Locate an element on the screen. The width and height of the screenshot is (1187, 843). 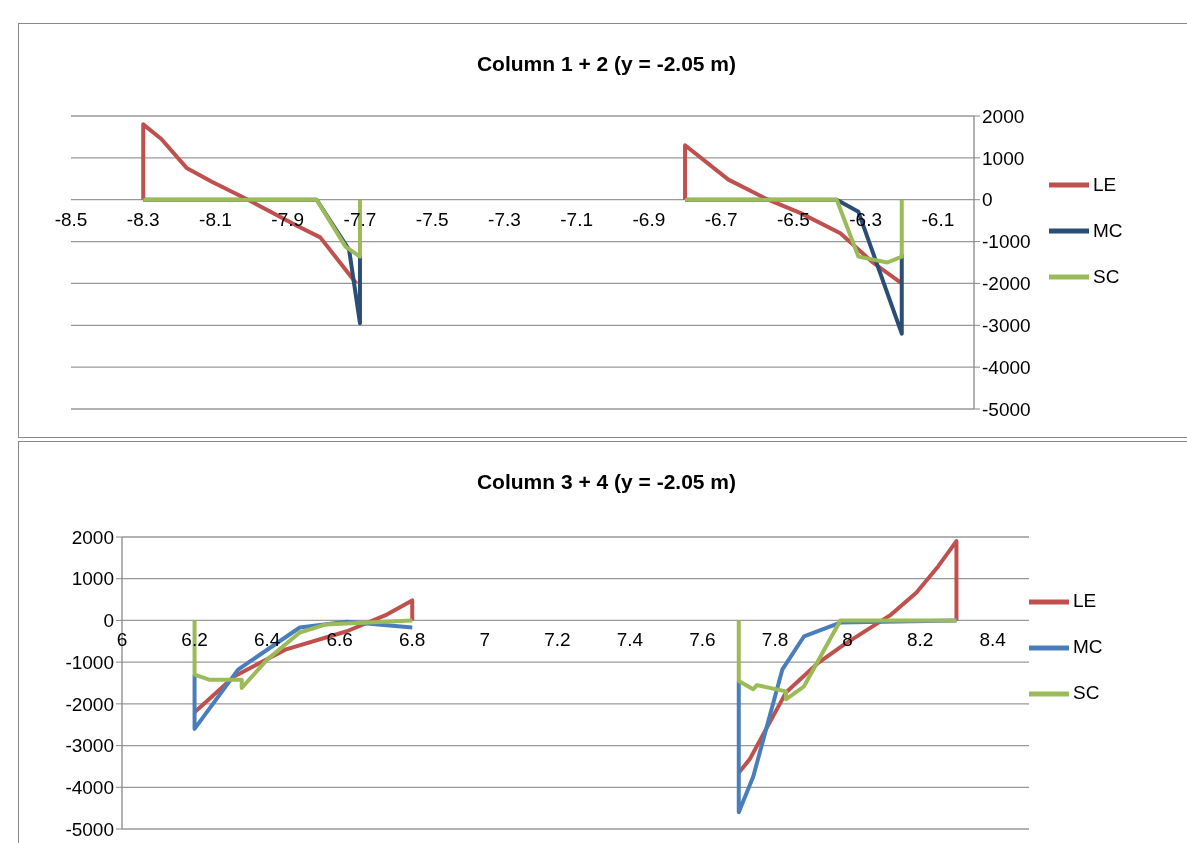
x-tick-label: 7.6 is located at coordinates (702, 640).